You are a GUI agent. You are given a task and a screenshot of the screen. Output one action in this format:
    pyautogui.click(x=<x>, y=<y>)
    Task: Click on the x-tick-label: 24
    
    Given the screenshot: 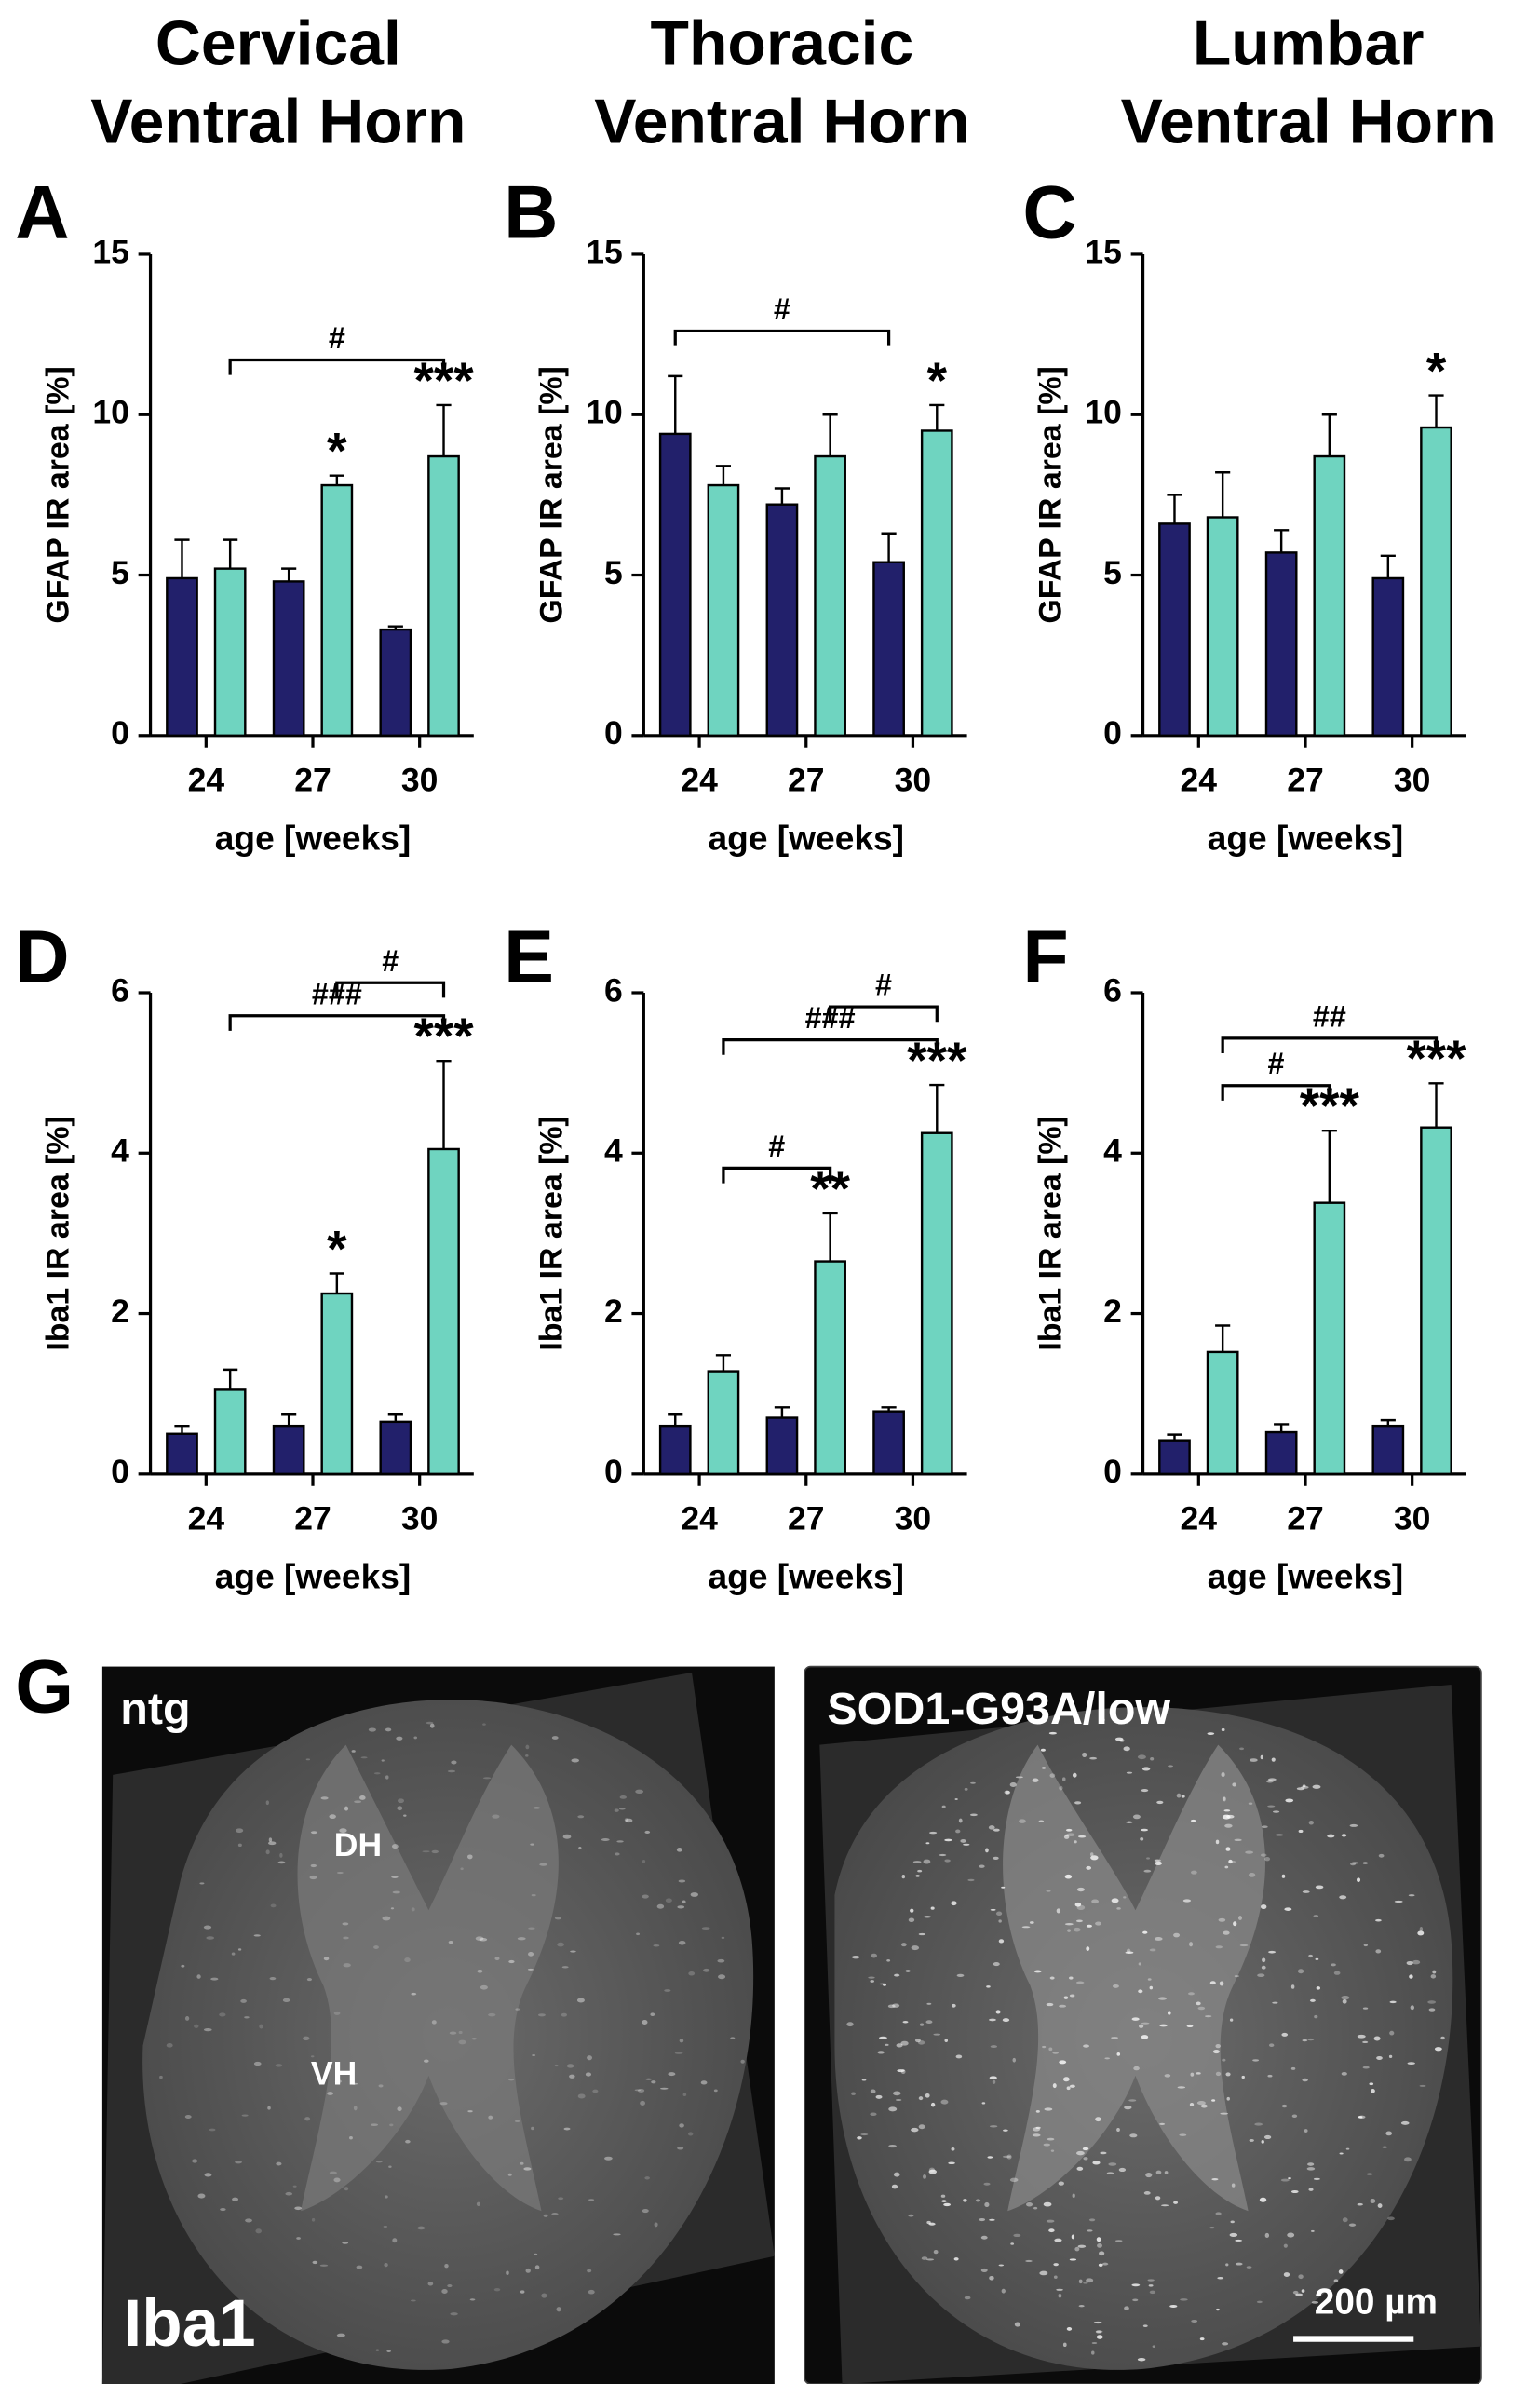 What is the action you would take?
    pyautogui.click(x=1200, y=779)
    